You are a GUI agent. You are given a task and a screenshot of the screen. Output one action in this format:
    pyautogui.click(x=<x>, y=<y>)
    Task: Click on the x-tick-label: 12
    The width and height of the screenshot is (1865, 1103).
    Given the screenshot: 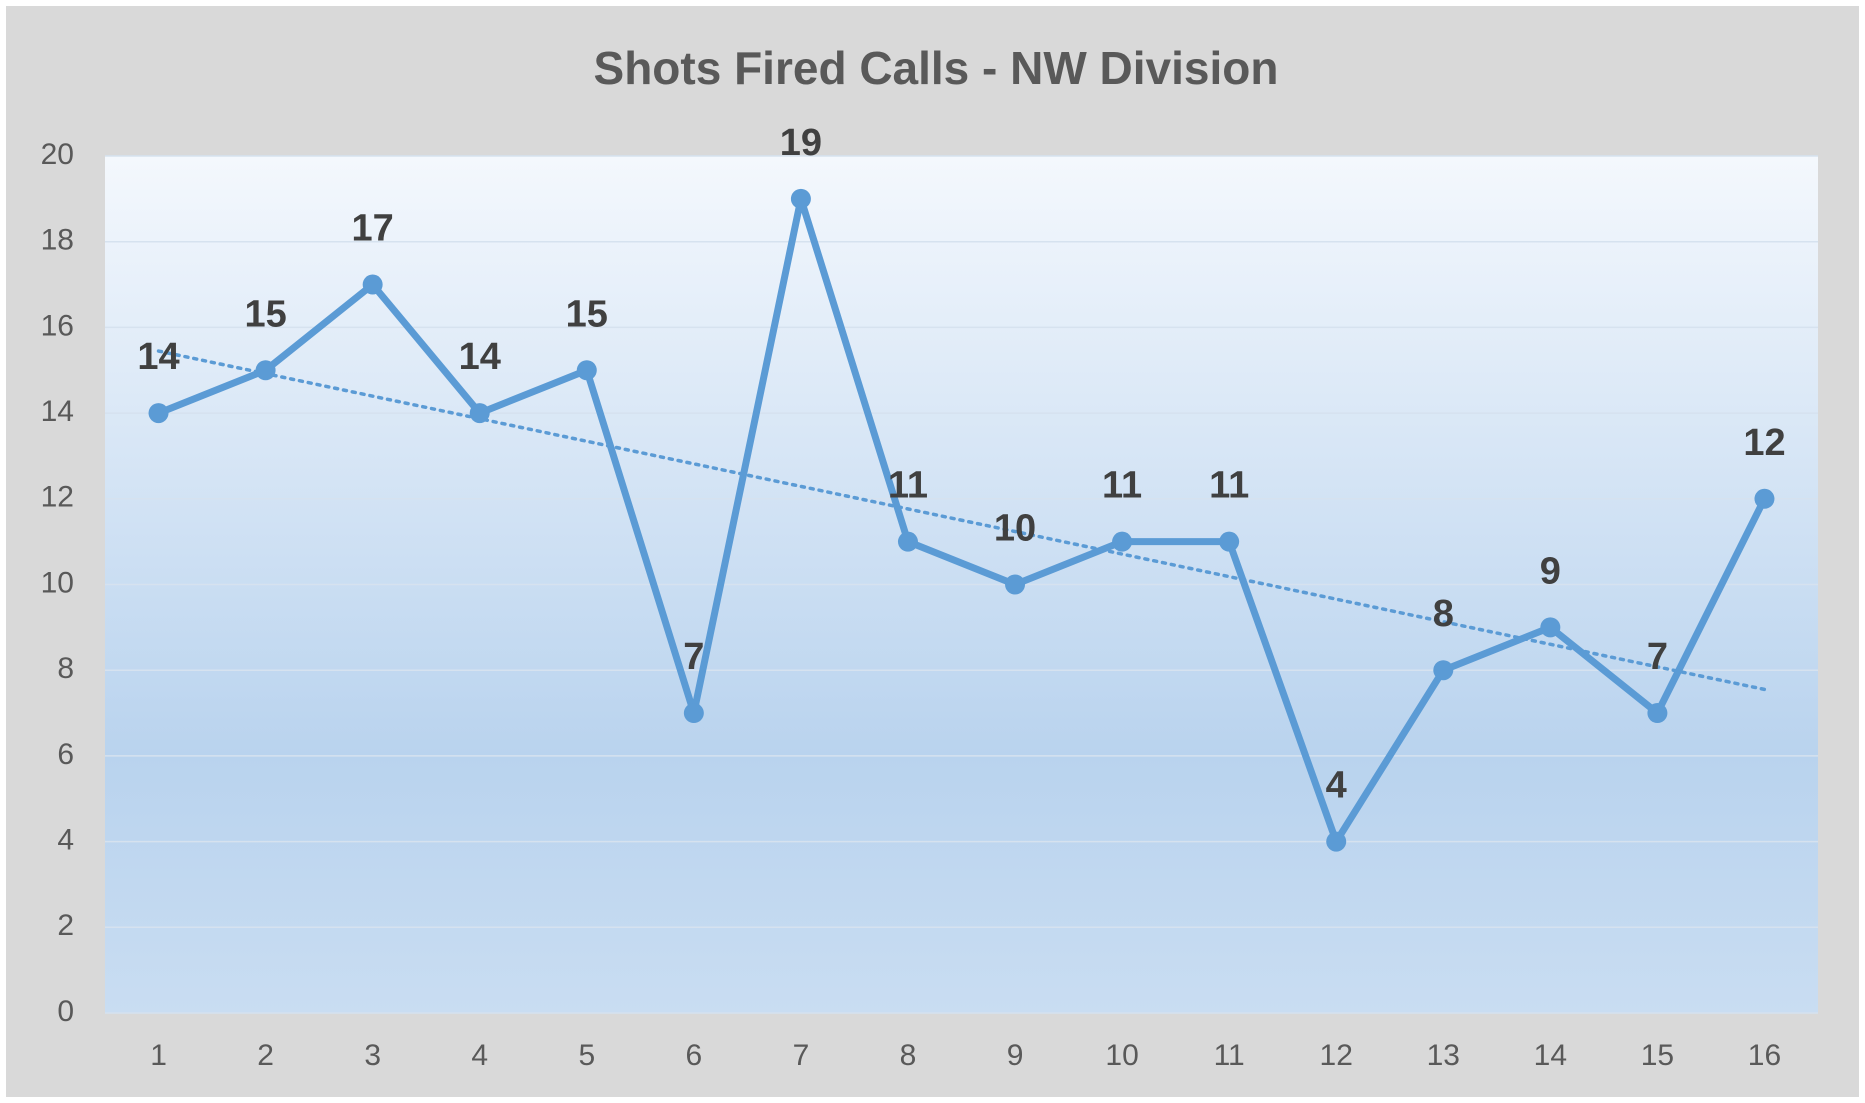 What is the action you would take?
    pyautogui.click(x=1336, y=1055)
    